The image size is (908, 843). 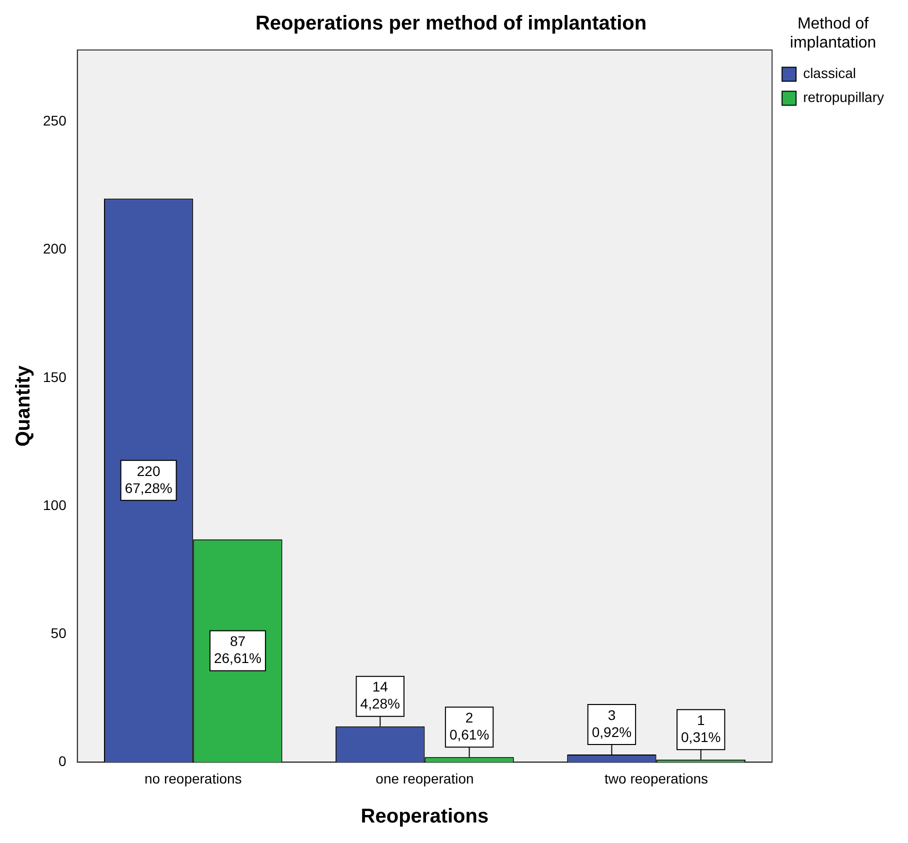 What do you see at coordinates (380, 695) in the screenshot?
I see `data-label: 14 4,28%` at bounding box center [380, 695].